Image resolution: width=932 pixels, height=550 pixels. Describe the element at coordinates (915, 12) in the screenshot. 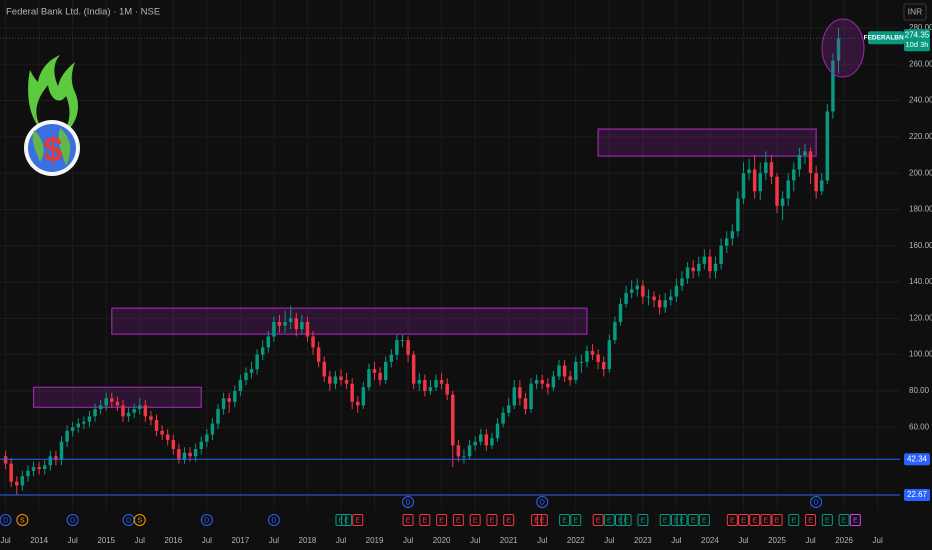

I see `currency-box` at that location.